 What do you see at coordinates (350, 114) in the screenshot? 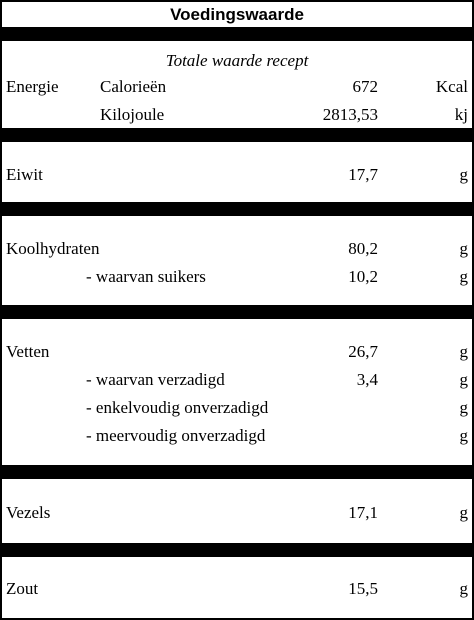
I see `value: 2813,53` at bounding box center [350, 114].